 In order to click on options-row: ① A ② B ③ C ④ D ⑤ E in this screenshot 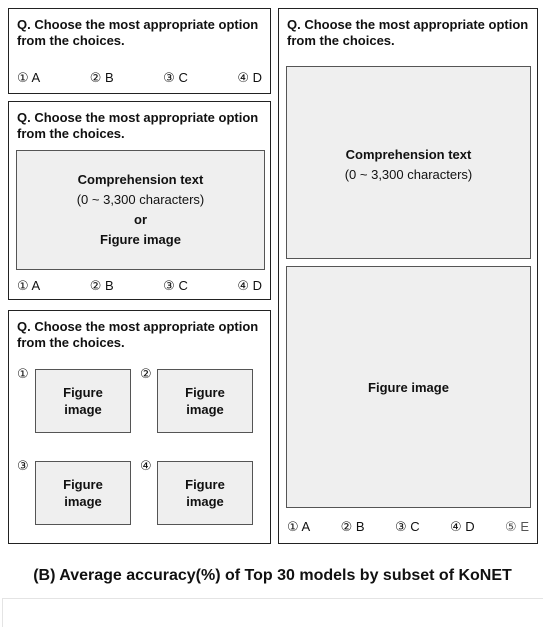, I will do `click(408, 527)`.